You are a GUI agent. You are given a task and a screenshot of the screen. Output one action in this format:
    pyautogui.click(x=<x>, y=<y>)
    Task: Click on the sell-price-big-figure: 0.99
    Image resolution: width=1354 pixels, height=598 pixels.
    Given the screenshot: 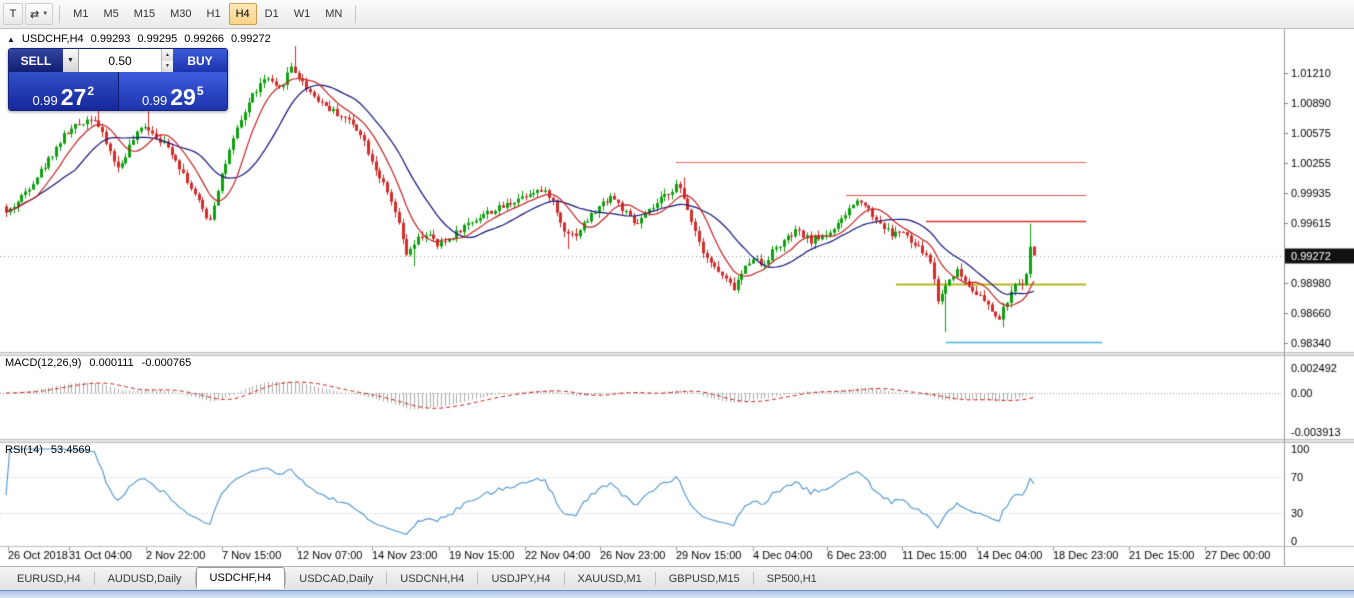 What is the action you would take?
    pyautogui.click(x=45, y=100)
    